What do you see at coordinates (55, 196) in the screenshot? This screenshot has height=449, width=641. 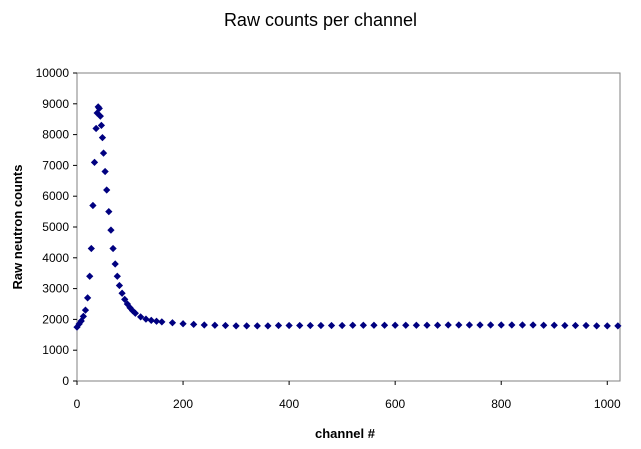 I see `y-tick-label: 6000` at bounding box center [55, 196].